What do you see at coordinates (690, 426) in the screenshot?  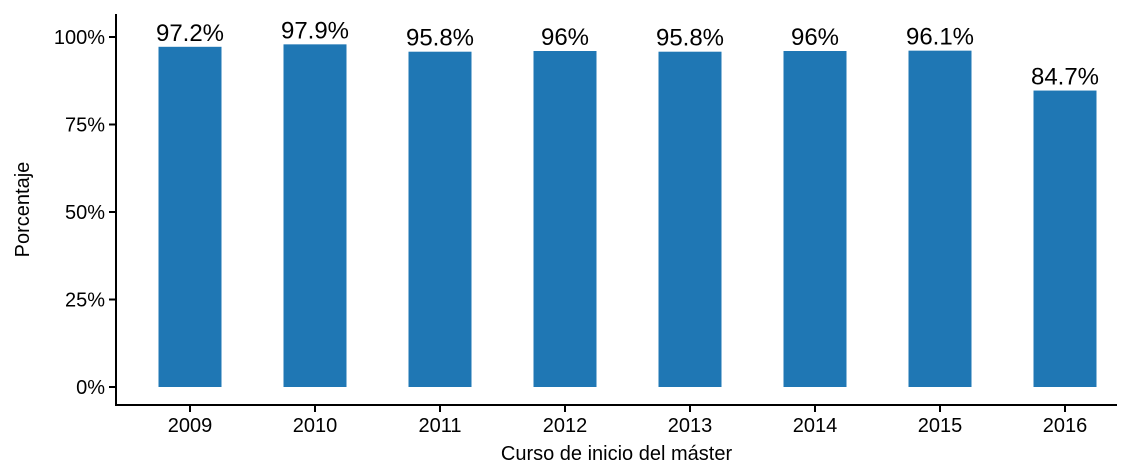 I see `x-tick-label-2013: 2013` at bounding box center [690, 426].